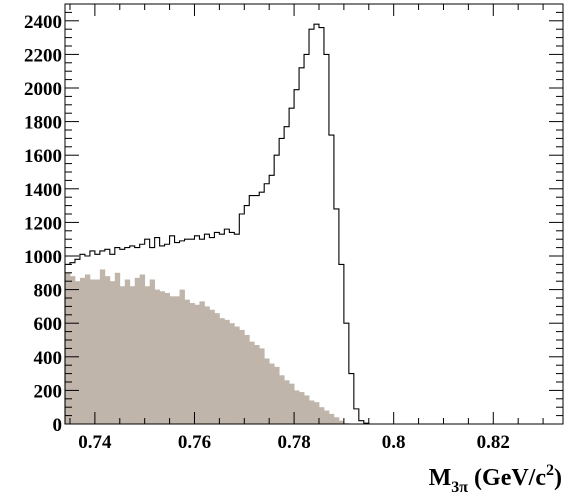 The width and height of the screenshot is (579, 502). Describe the element at coordinates (43, 156) in the screenshot. I see `y-tick-label: 1600` at that location.